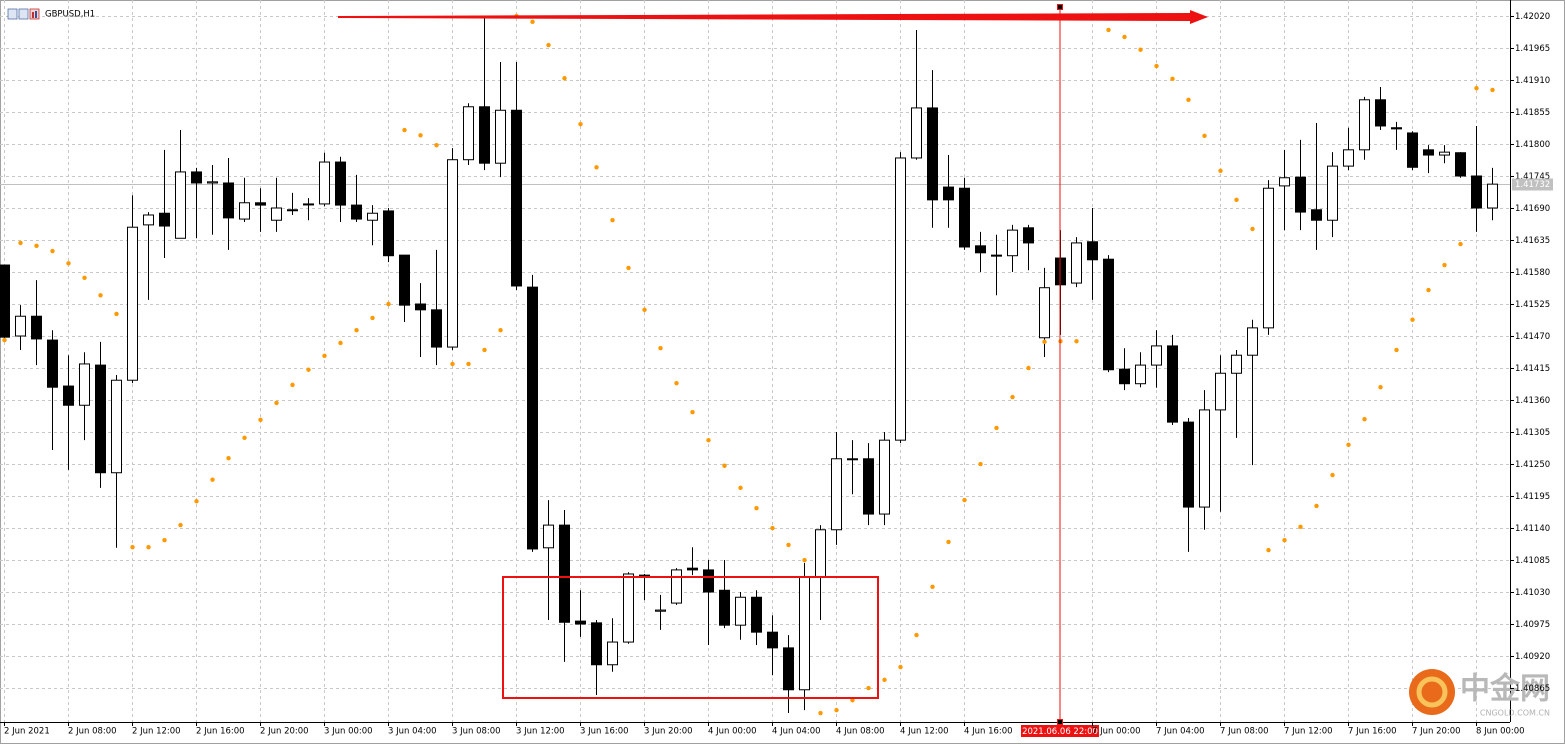 This screenshot has width=1565, height=744. Describe the element at coordinates (1060, 732) in the screenshot. I see `vline-label: 2021.06.06 22:00` at that location.